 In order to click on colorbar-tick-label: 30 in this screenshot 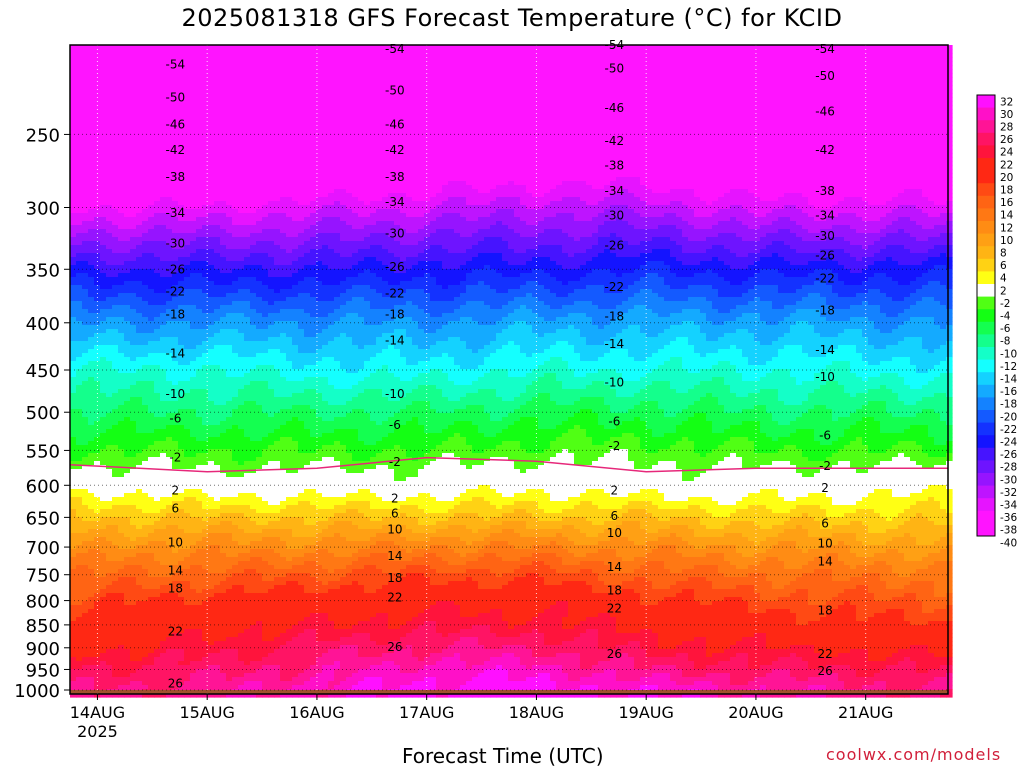, I will do `click(1006, 115)`.